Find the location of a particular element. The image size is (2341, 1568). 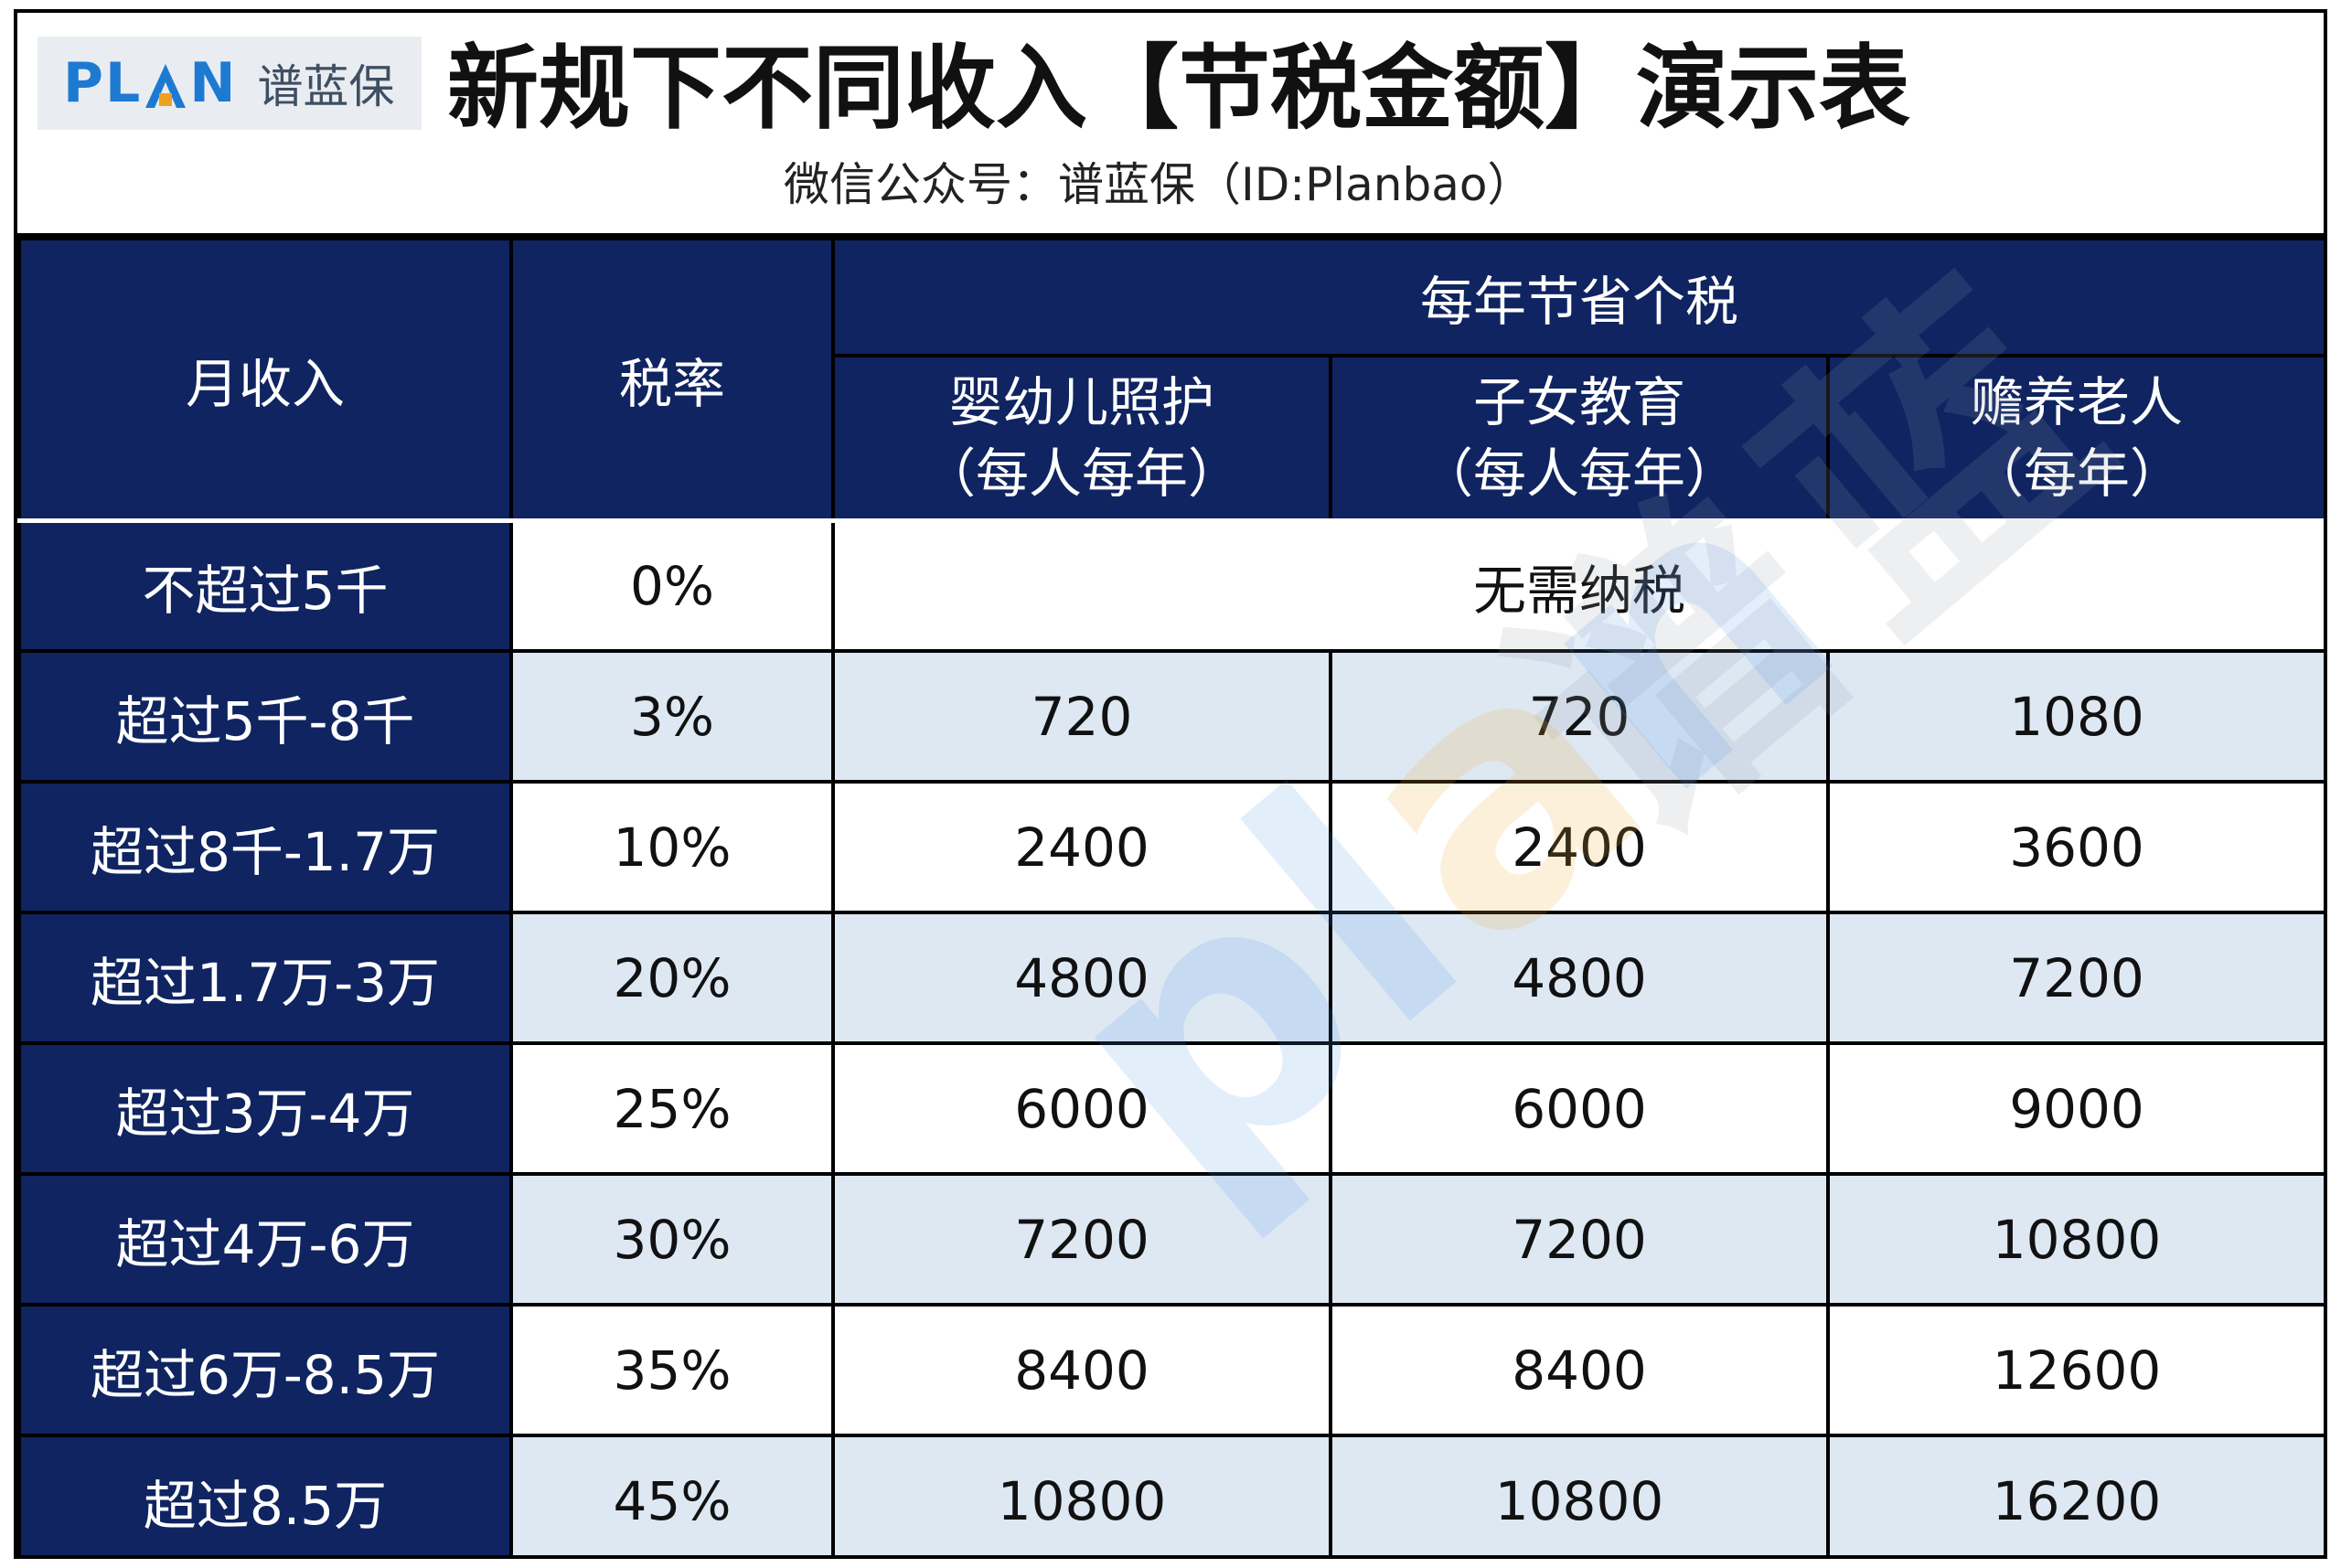

child-education-cell: 8400 is located at coordinates (1580, 1370).